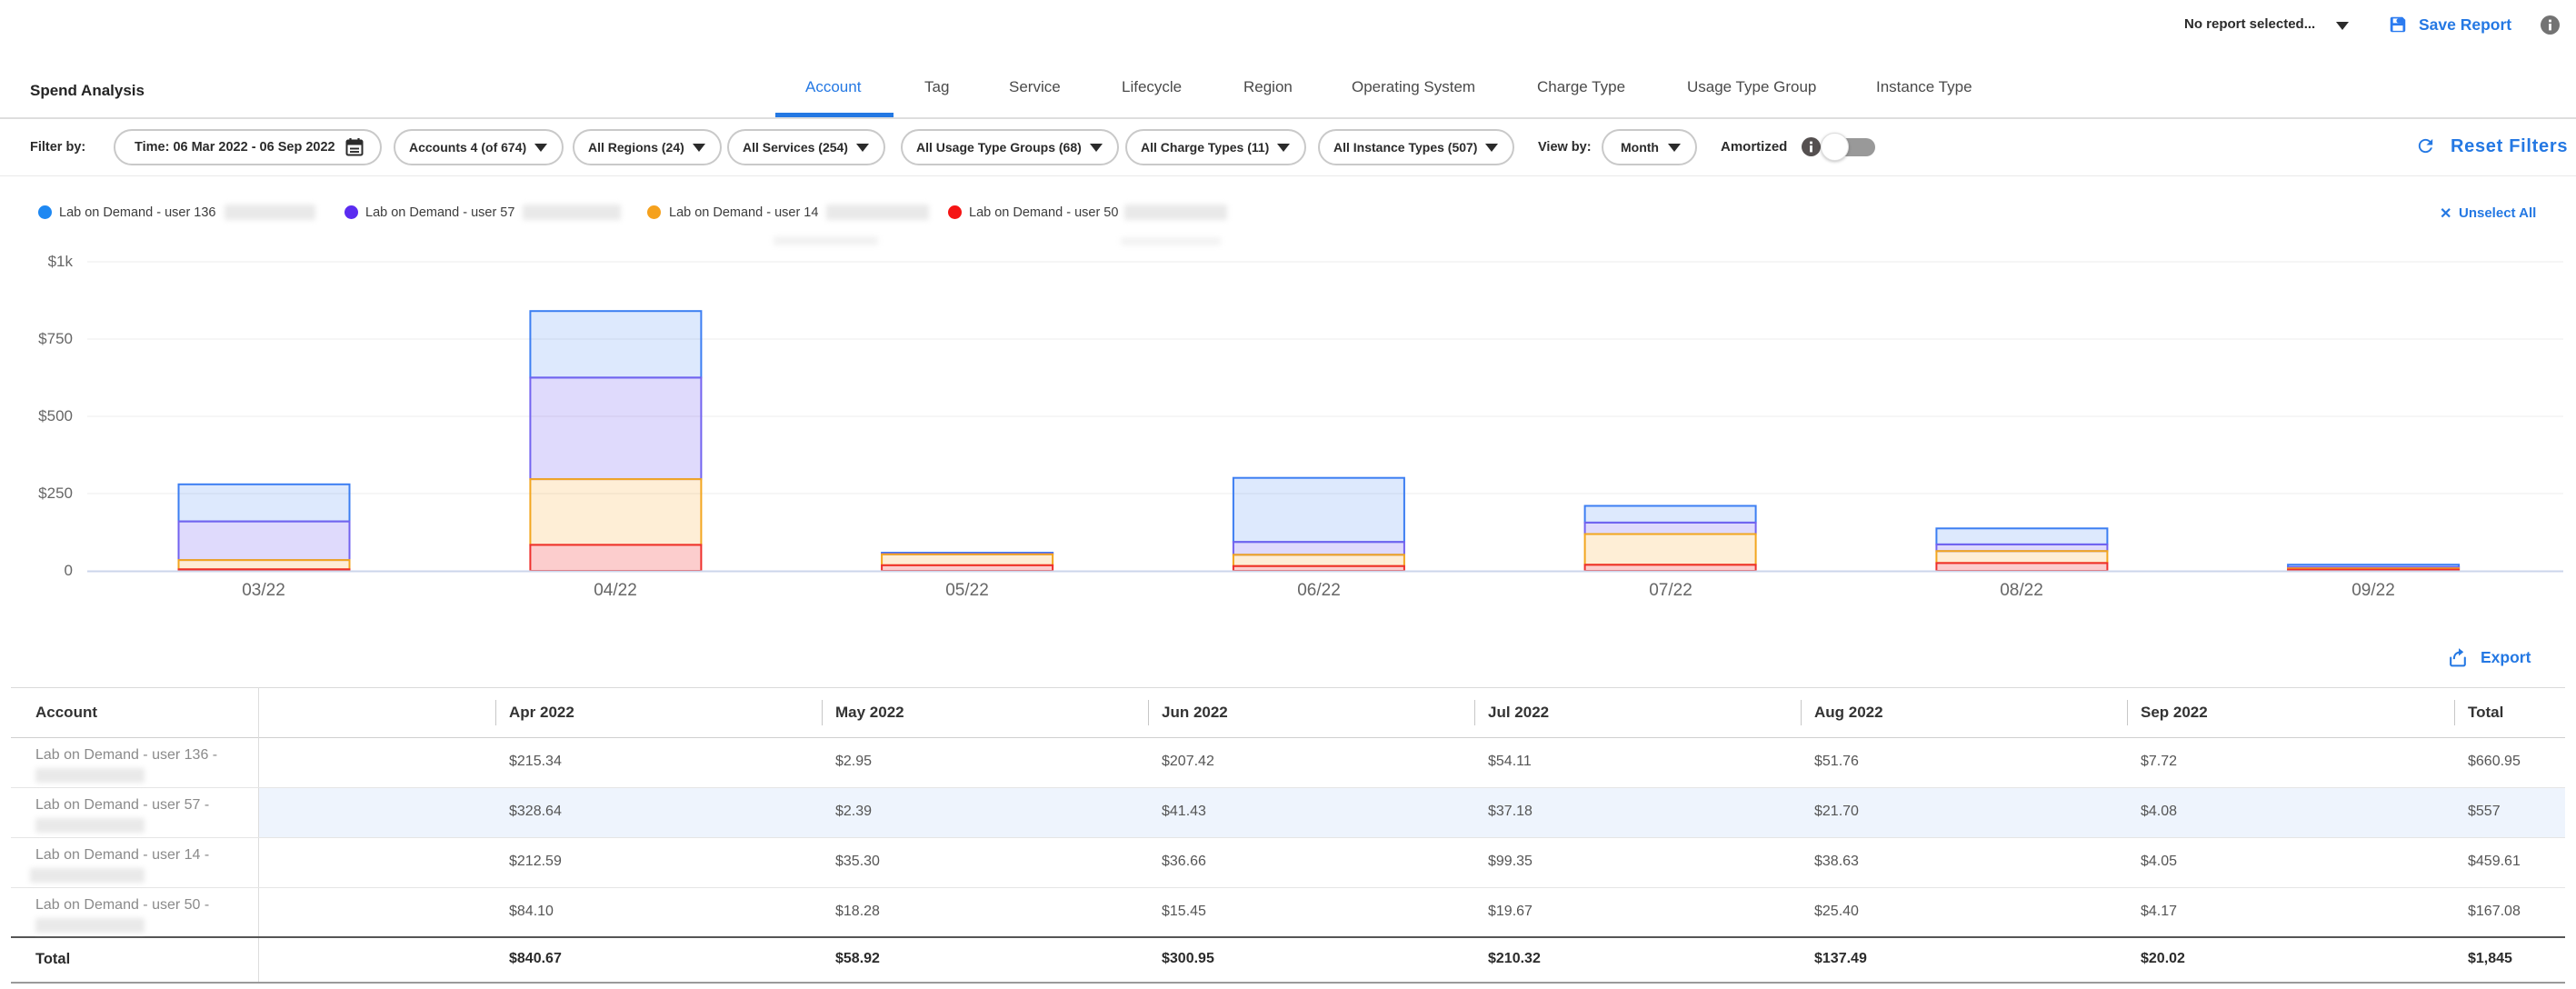 Image resolution: width=2576 pixels, height=989 pixels. Describe the element at coordinates (1670, 590) in the screenshot. I see `svg-text: 07/22` at that location.